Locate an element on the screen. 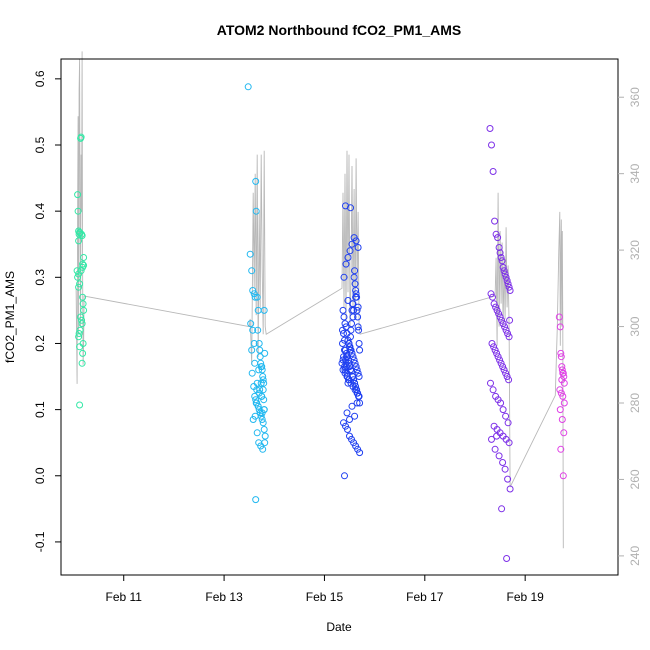  y2-tick-label: 300 is located at coordinates (635, 326).